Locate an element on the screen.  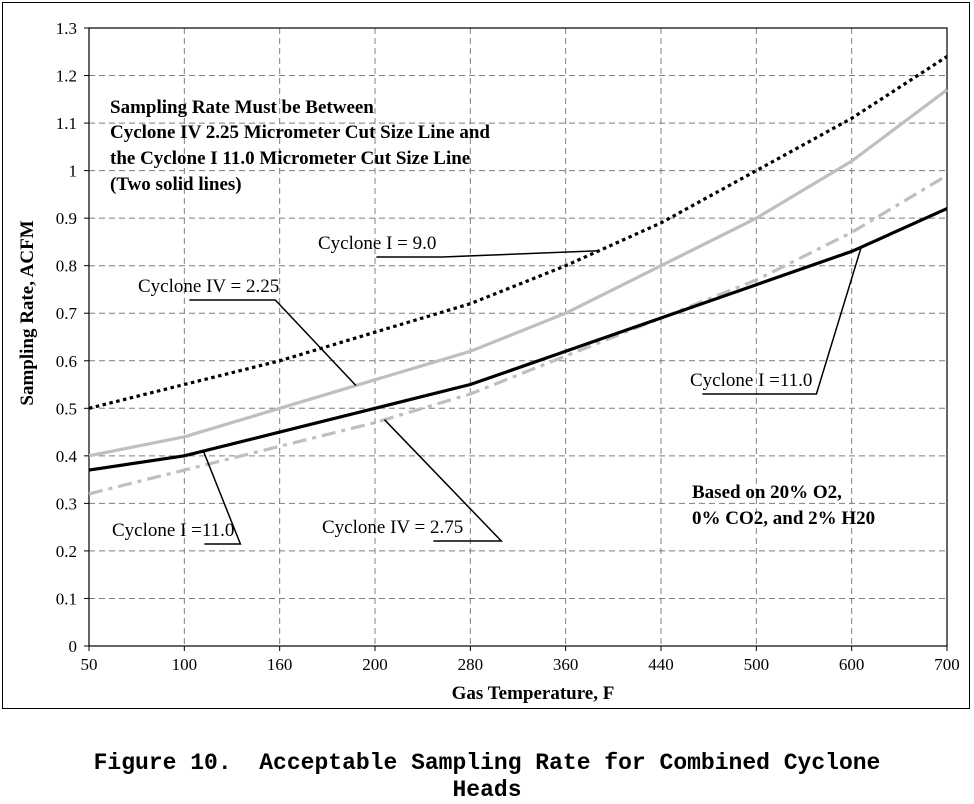
x-tick-label: 200 is located at coordinates (375, 664).